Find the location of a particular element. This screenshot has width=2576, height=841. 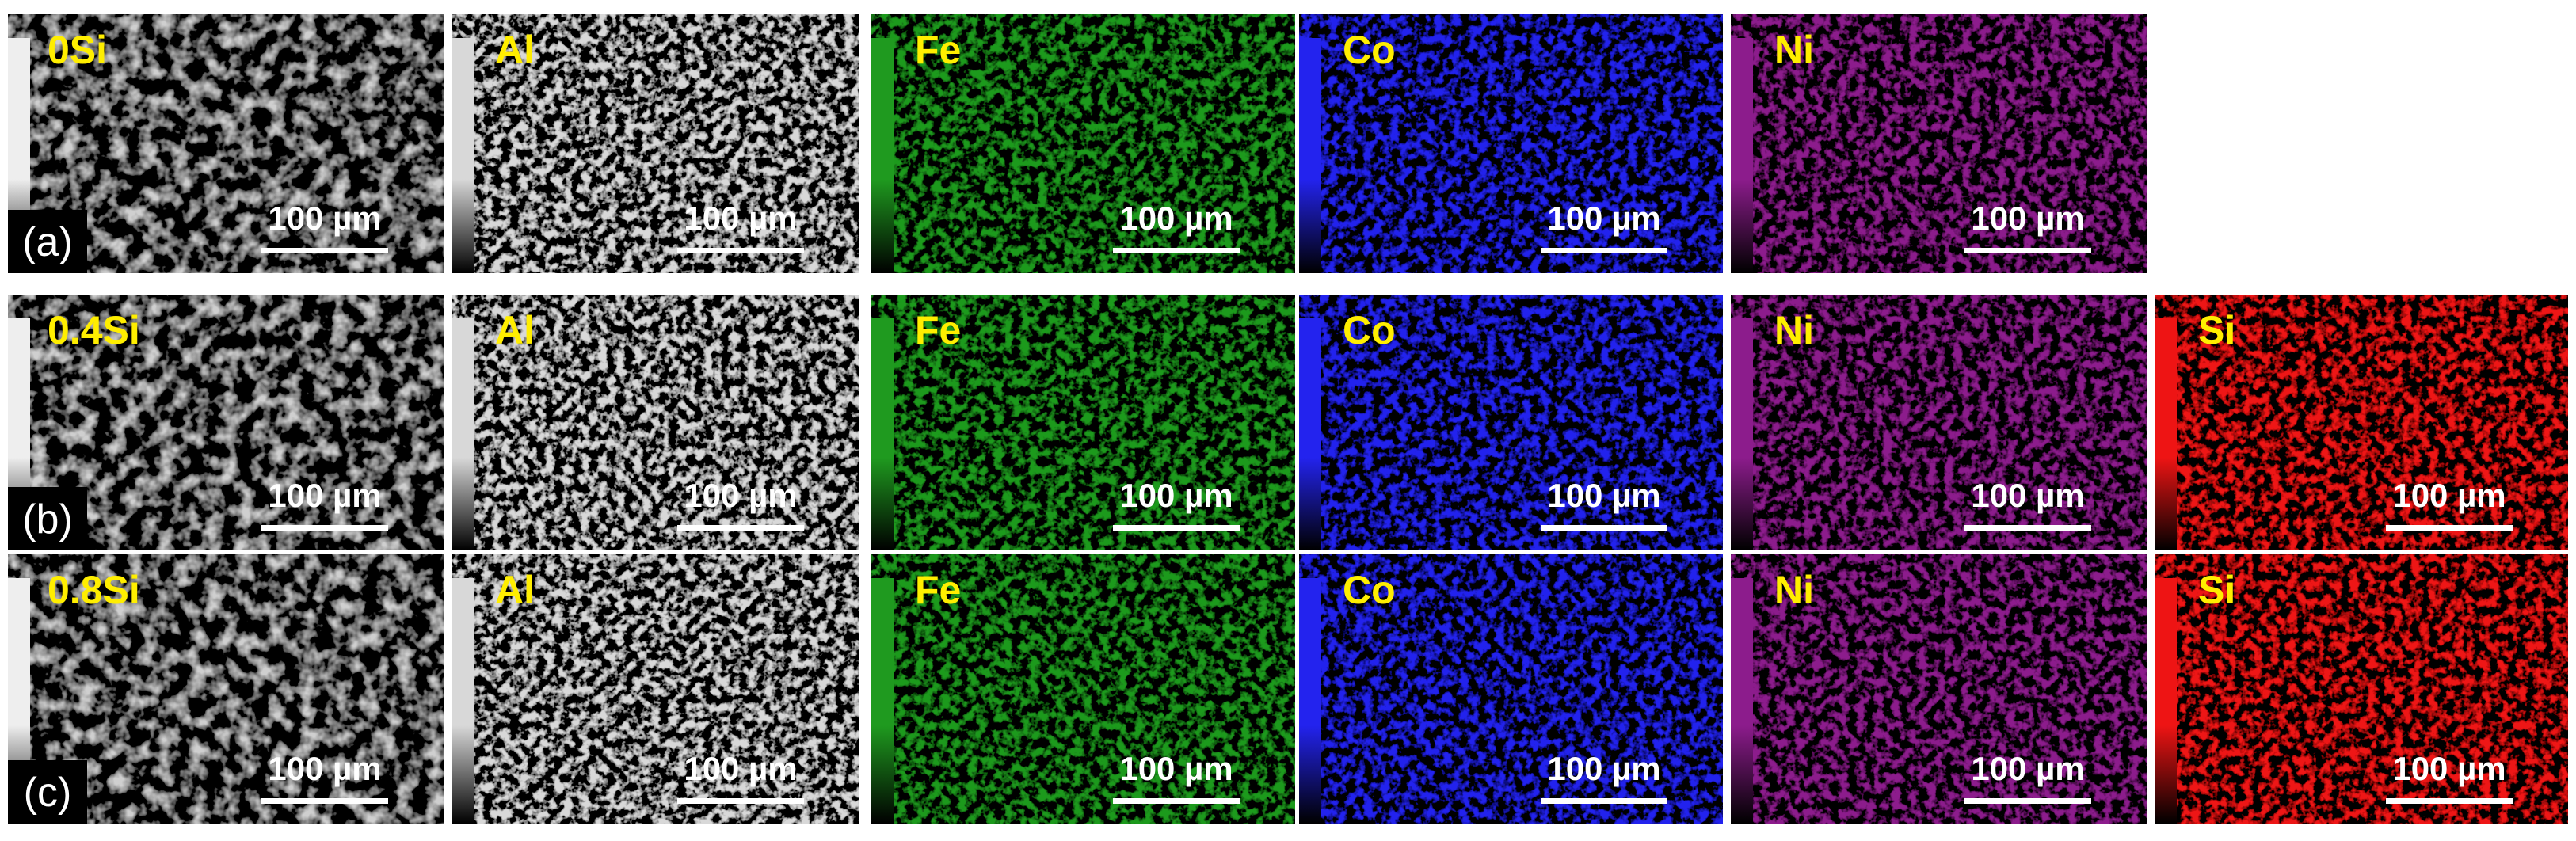

sample-label: 0.8Si is located at coordinates (94, 590).